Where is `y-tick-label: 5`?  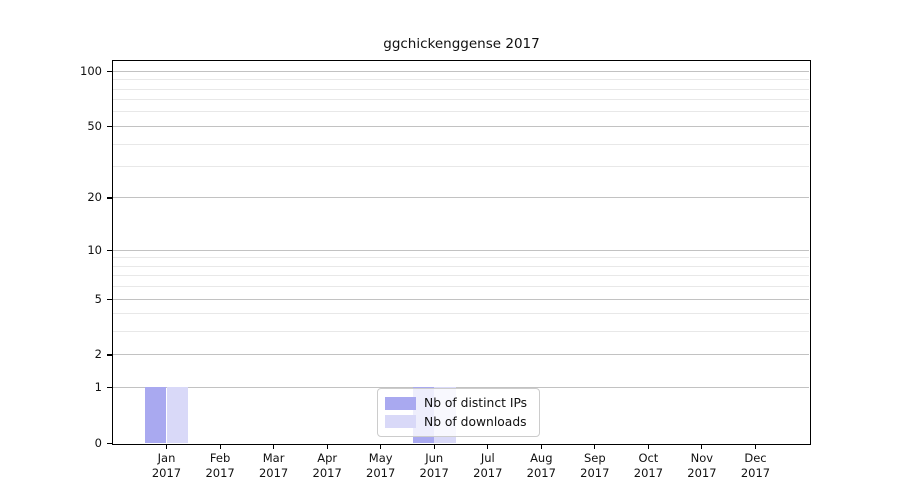 y-tick-label: 5 is located at coordinates (98, 298).